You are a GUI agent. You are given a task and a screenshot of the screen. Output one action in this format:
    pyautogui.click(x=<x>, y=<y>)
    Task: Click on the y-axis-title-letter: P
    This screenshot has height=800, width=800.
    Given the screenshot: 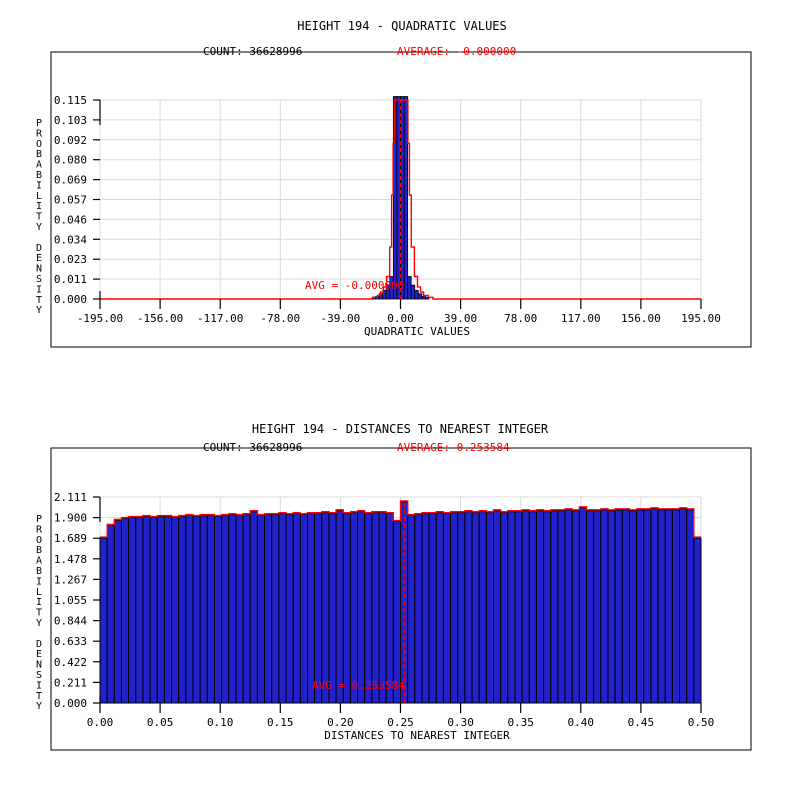 What is the action you would take?
    pyautogui.click(x=39, y=123)
    